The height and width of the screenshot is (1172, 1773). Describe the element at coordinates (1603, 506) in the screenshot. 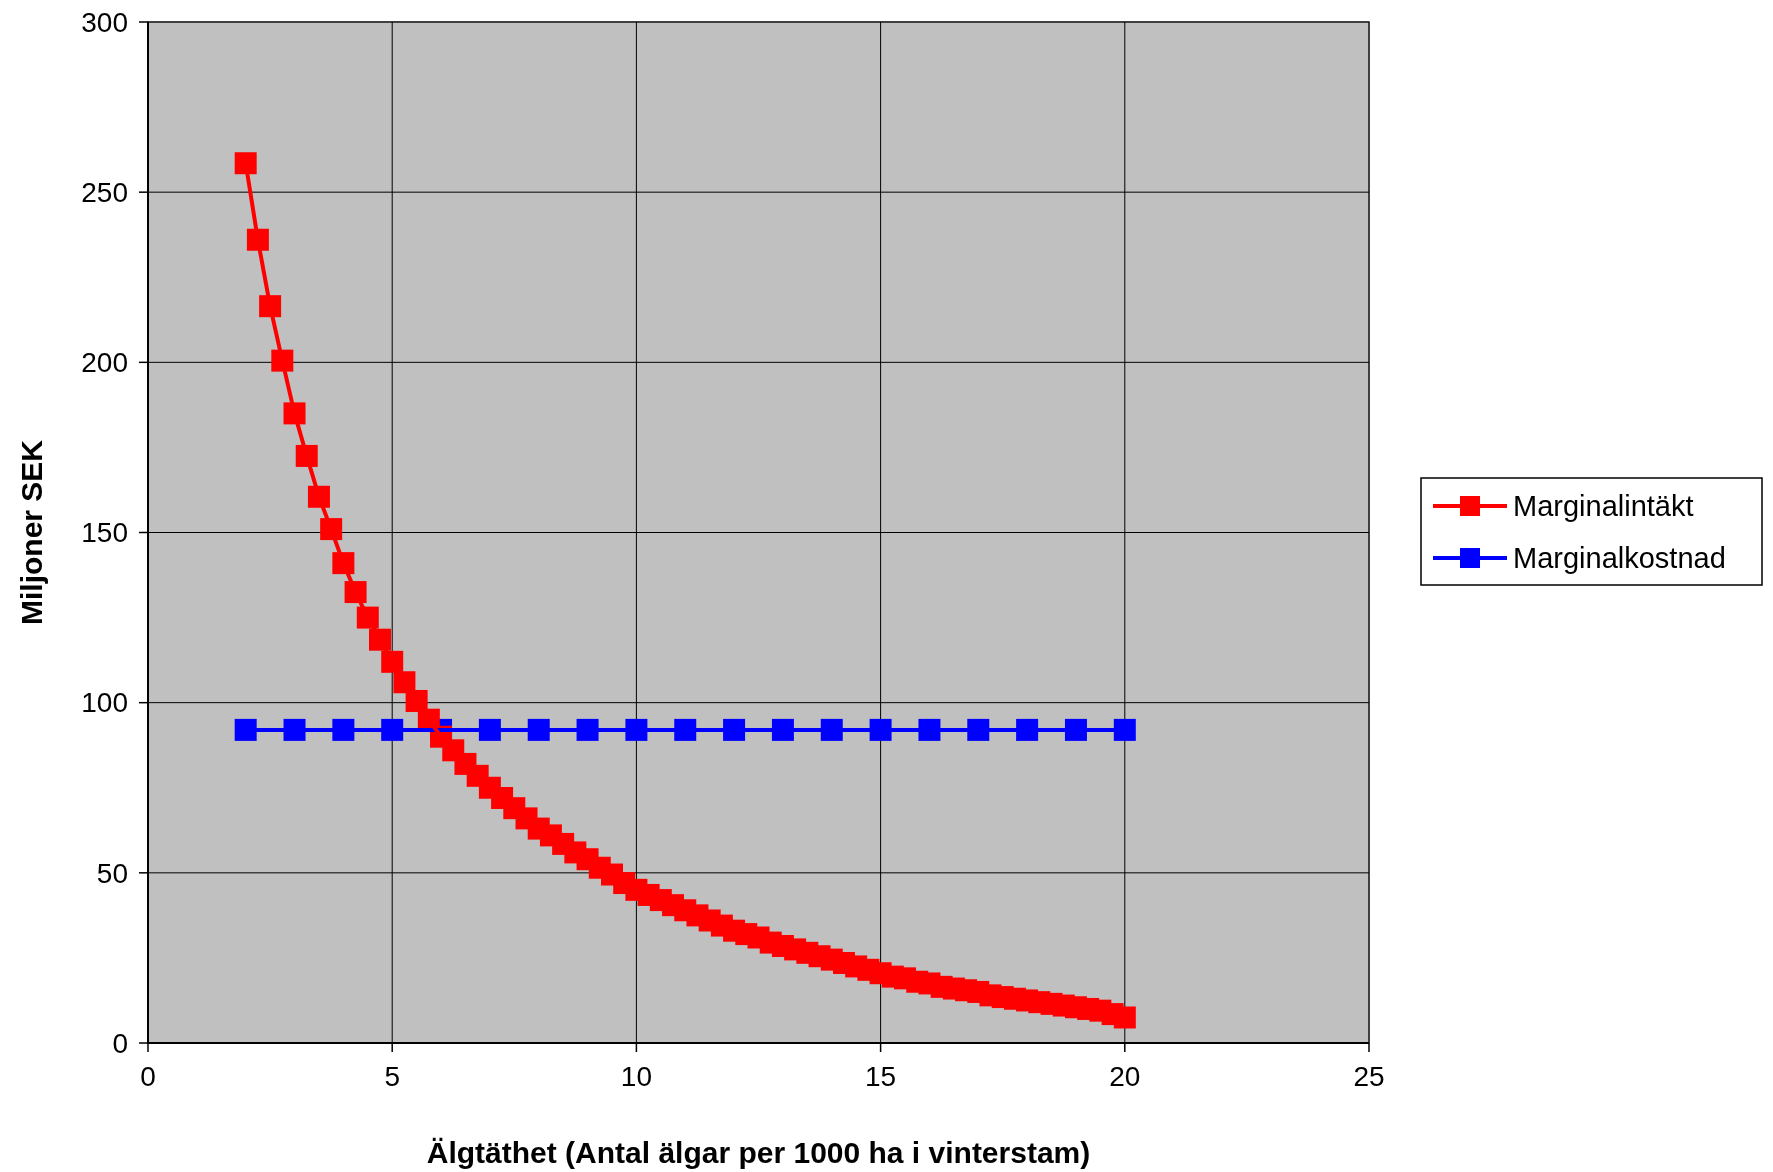

I see `legend-label: Marginalintäkt` at that location.